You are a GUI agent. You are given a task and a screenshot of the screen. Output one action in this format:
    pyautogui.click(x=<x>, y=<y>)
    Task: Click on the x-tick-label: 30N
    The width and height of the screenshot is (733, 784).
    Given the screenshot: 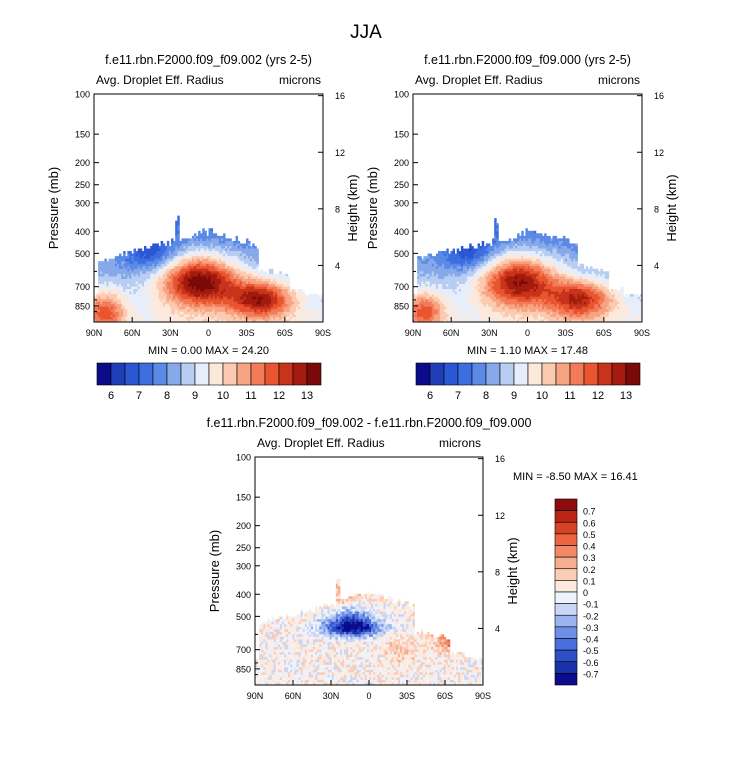 What is the action you would take?
    pyautogui.click(x=170, y=333)
    